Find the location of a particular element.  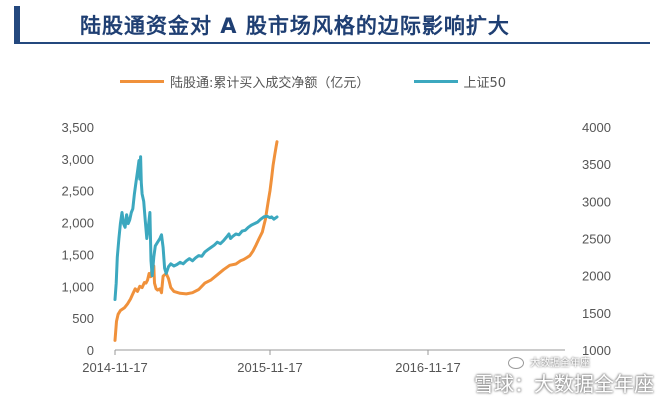

legend-label-series-1: 陆股通:累计买入成交净额（亿元） is located at coordinates (270, 83).